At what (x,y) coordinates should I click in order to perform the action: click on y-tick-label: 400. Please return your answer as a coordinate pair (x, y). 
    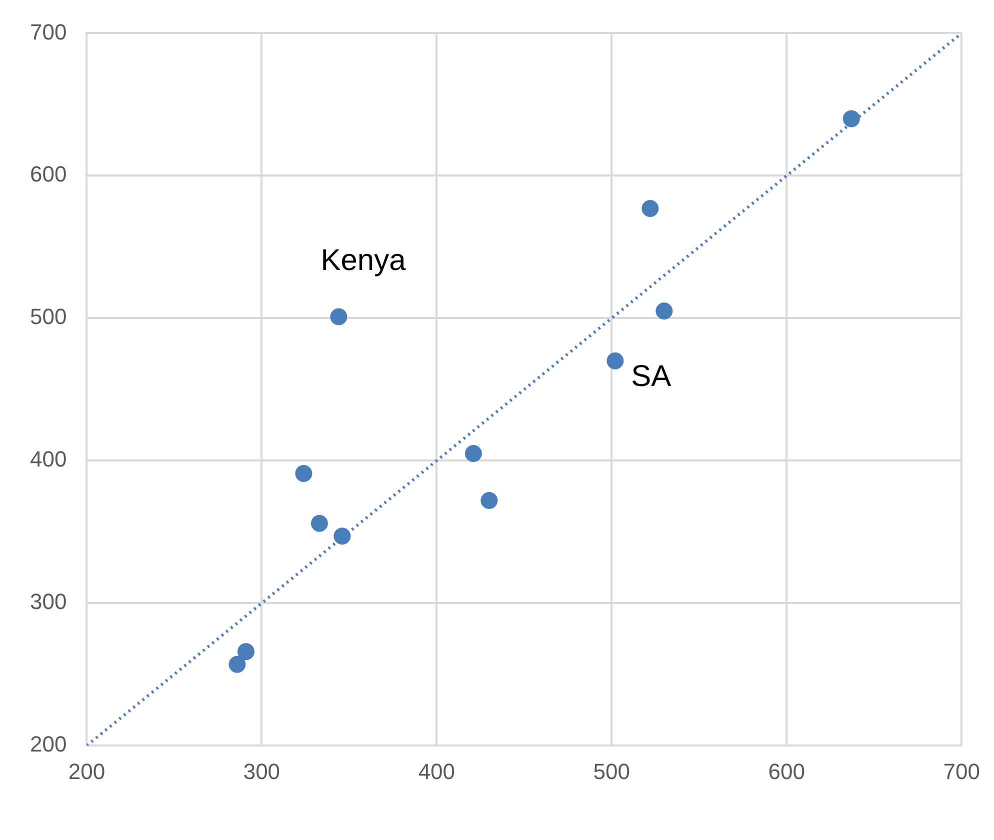
    Looking at the image, I should click on (48, 459).